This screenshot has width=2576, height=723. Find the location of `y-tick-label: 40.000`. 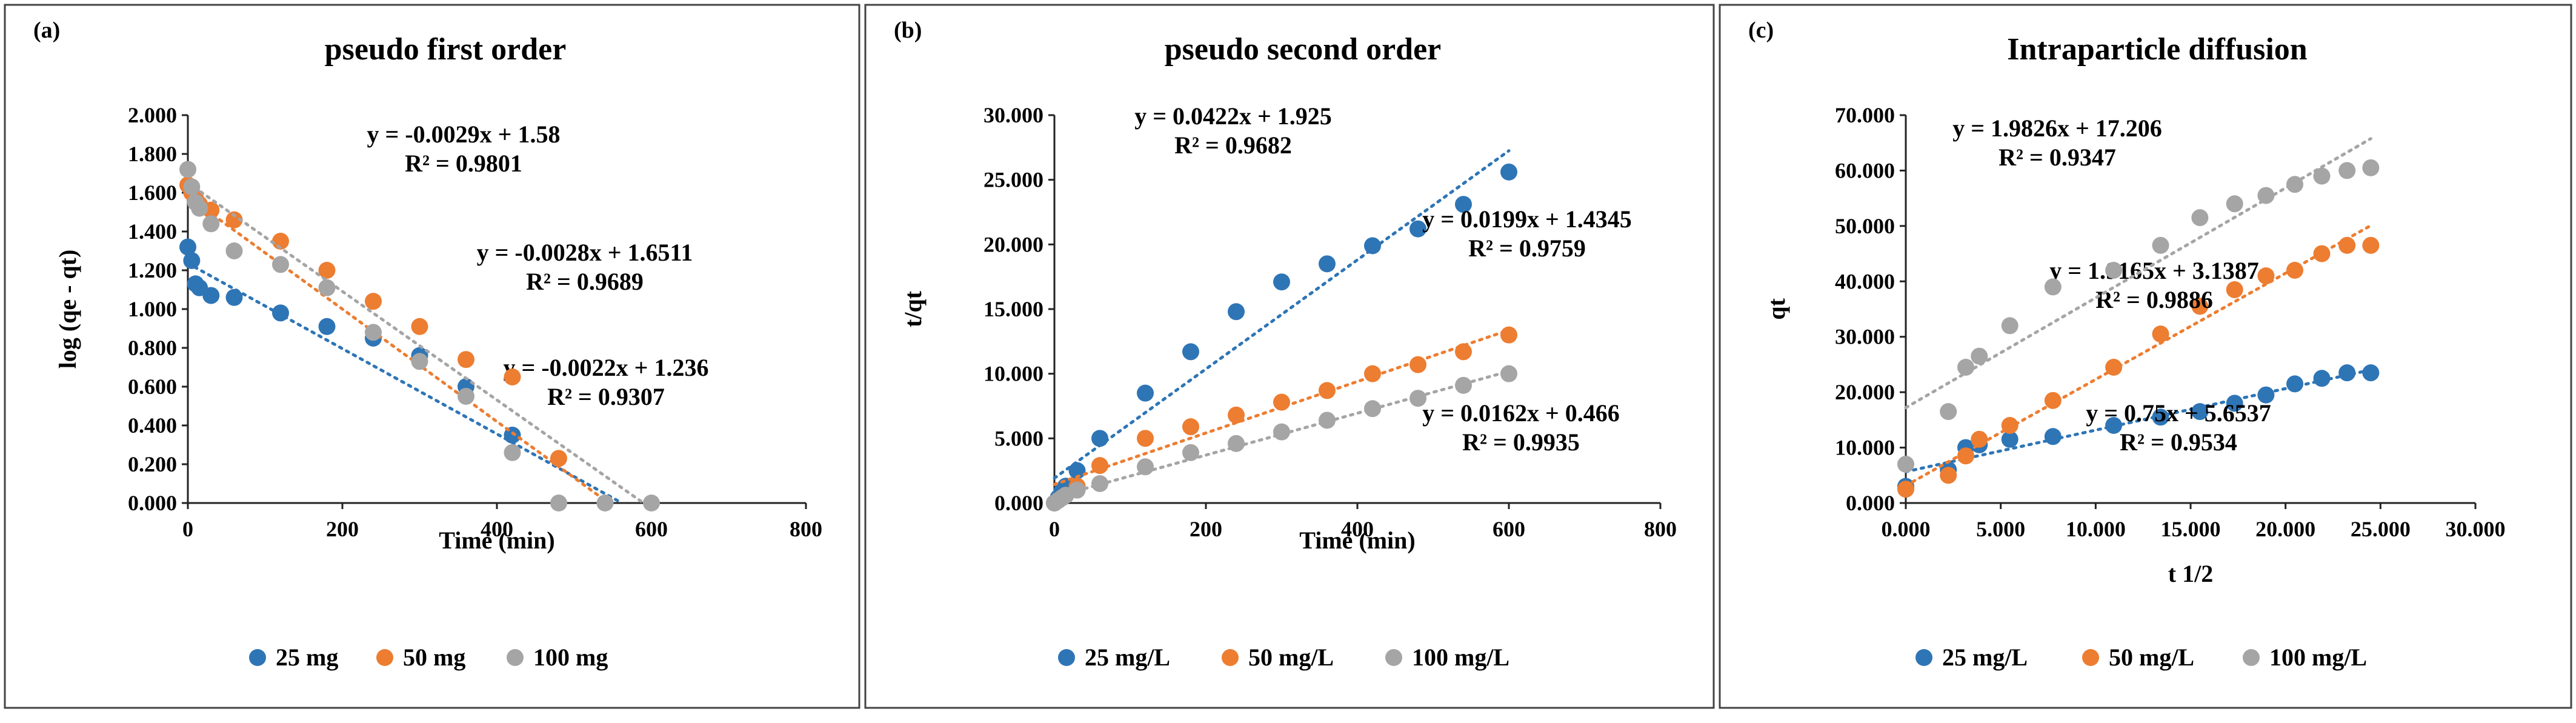

y-tick-label: 40.000 is located at coordinates (1865, 281).